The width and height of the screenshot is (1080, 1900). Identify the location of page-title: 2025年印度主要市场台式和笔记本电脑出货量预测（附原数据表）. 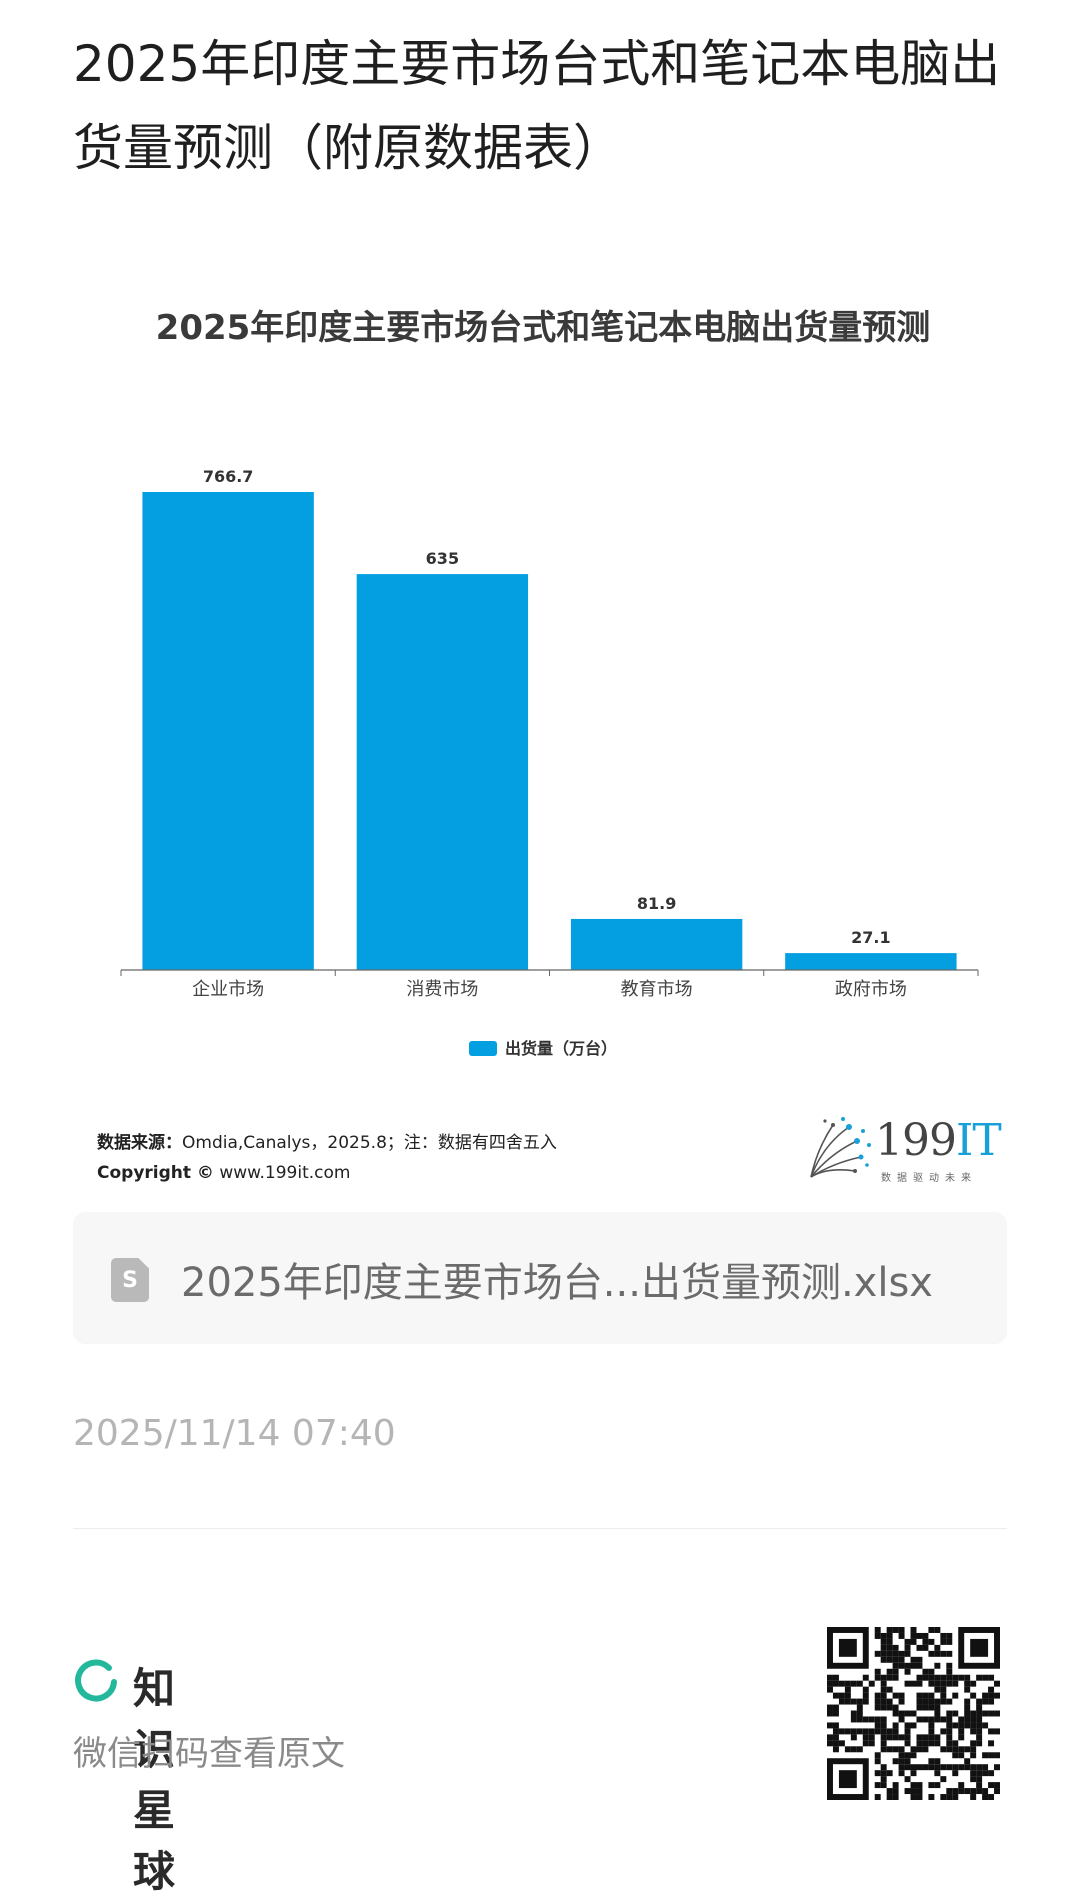
(537, 106).